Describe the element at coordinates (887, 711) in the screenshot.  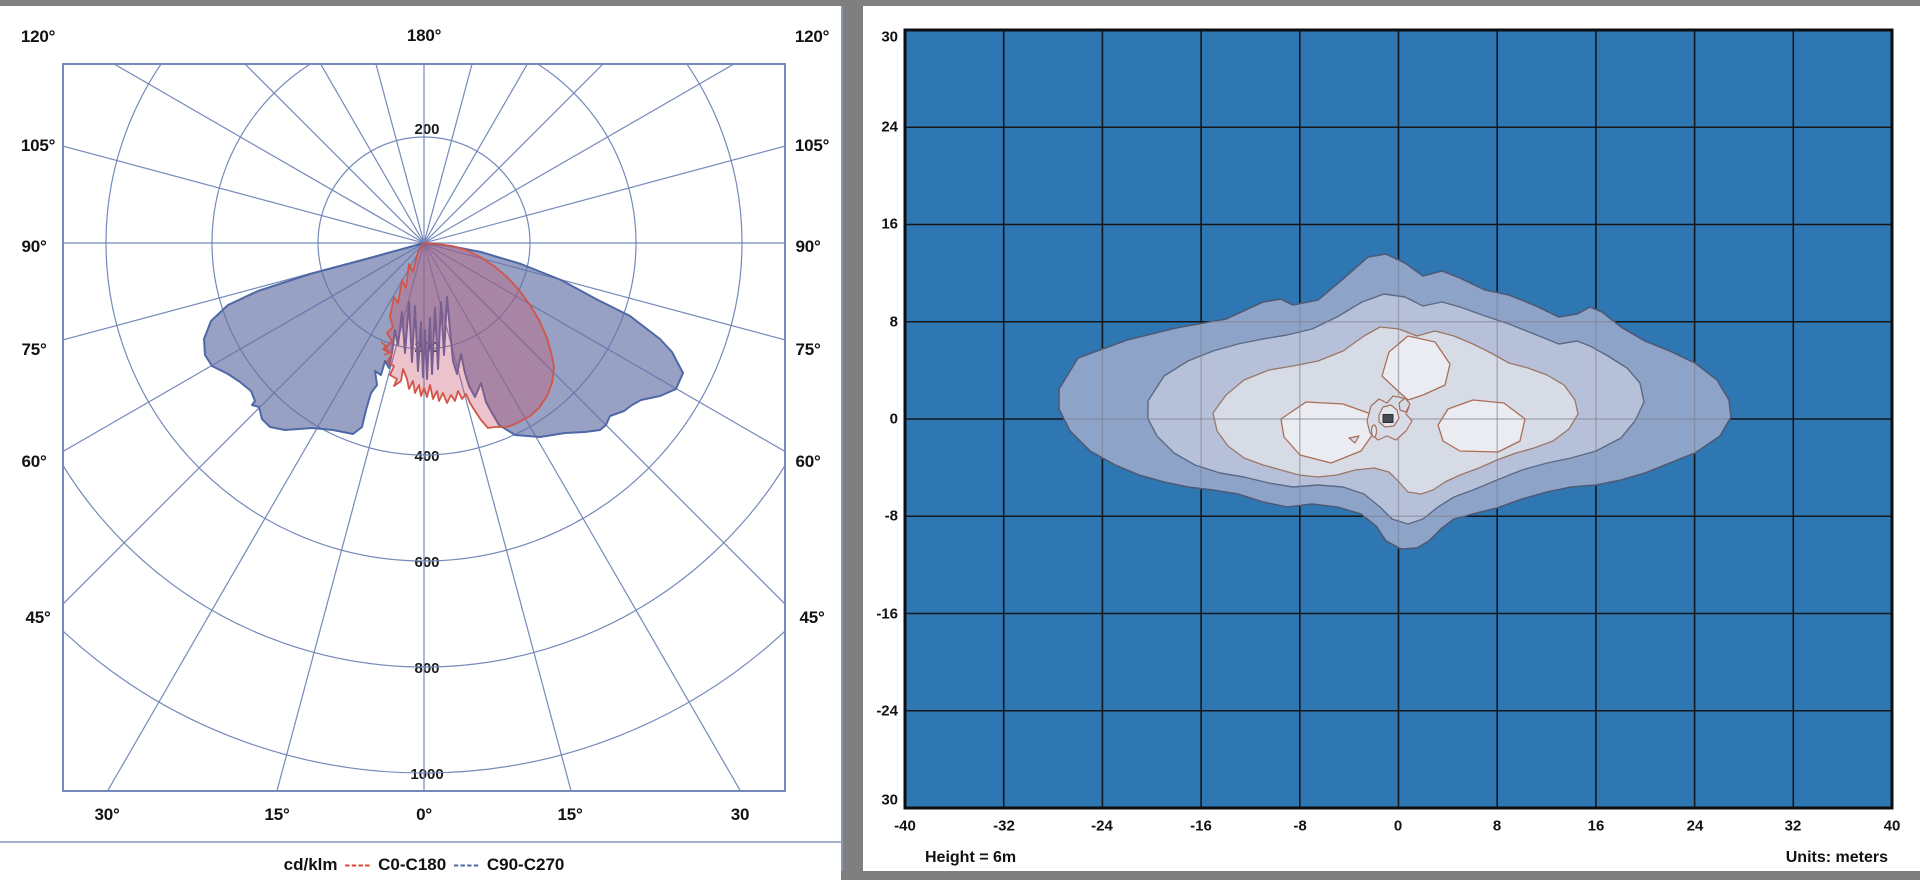
I see `y-tick-neg24: -24` at that location.